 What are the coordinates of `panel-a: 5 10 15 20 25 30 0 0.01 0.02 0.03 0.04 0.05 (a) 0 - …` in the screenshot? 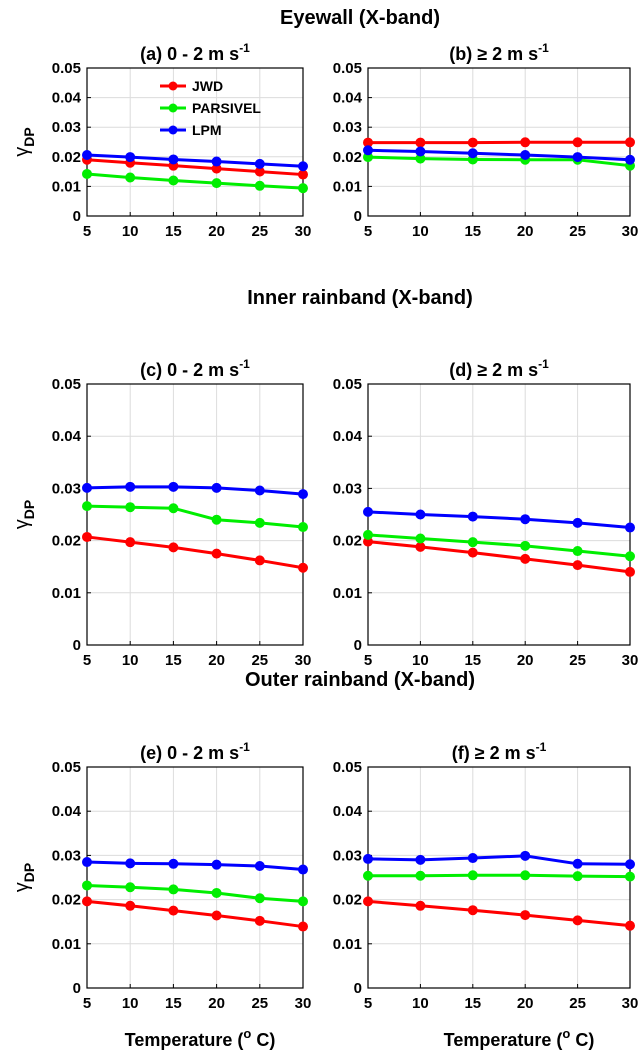 It's located at (161, 140).